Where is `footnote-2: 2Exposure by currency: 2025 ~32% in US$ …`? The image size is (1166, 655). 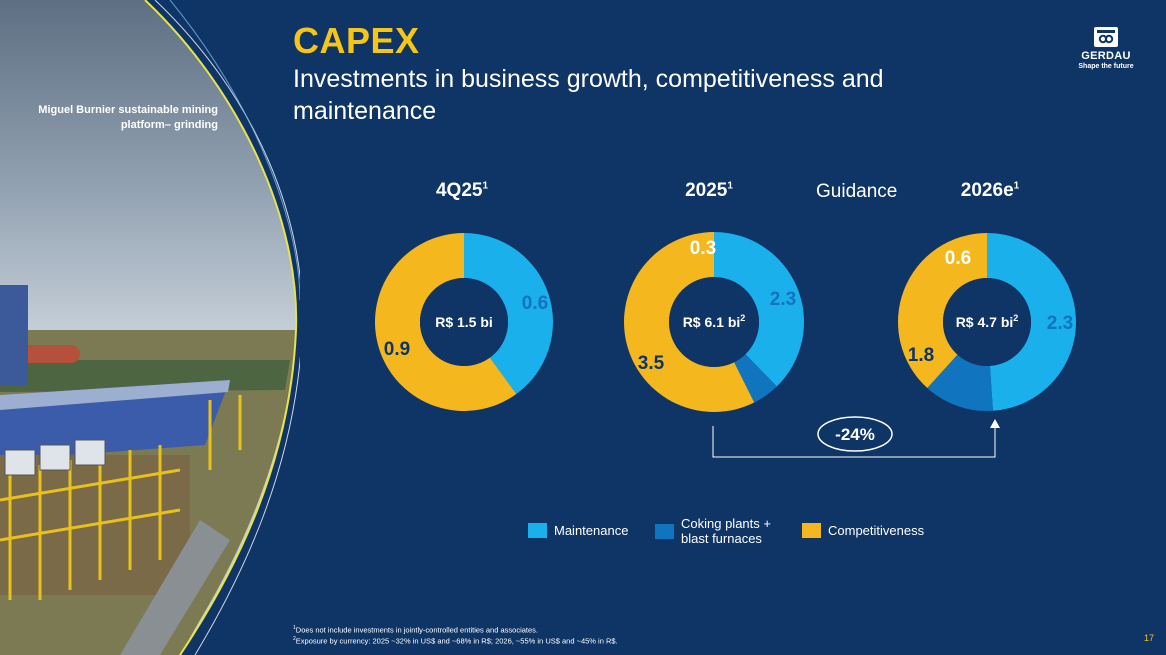
footnote-2: 2Exposure by currency: 2025 ~32% in US$ … is located at coordinates (455, 640).